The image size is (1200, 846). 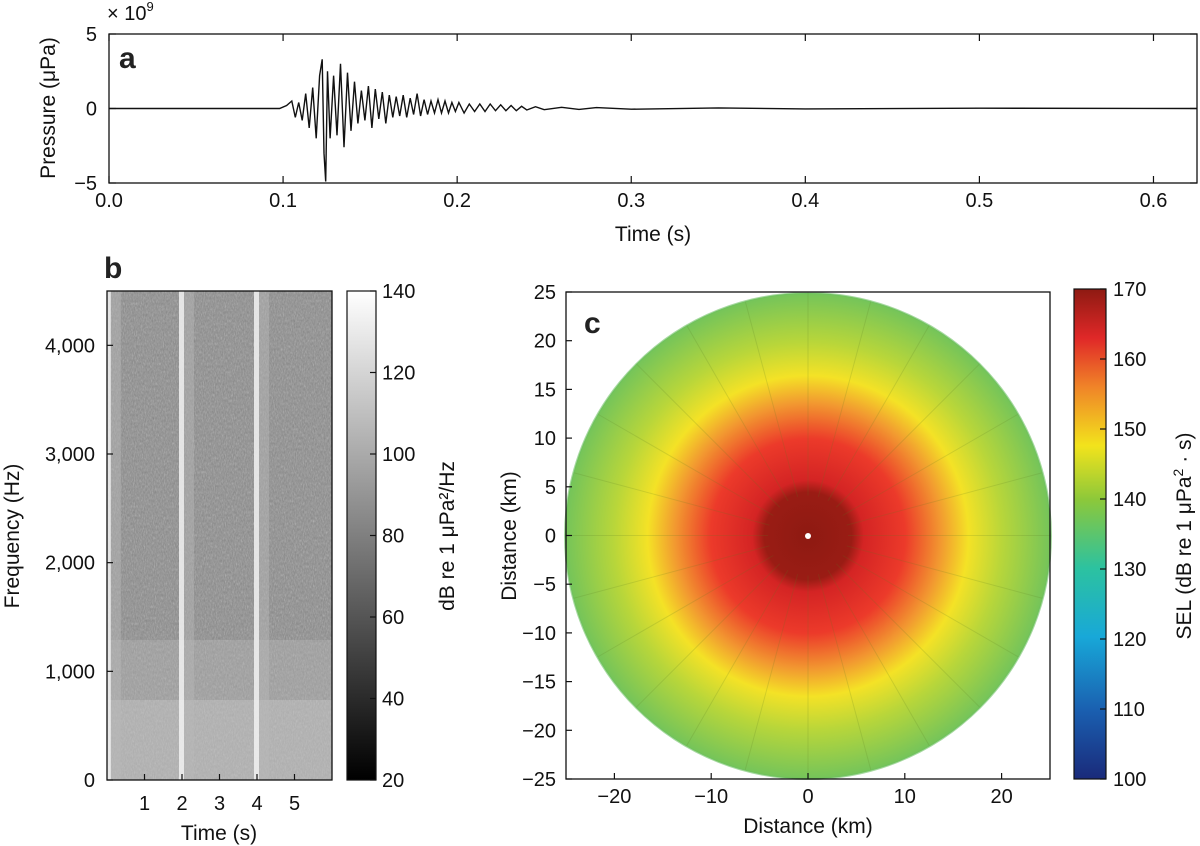 What do you see at coordinates (70, 672) in the screenshot?
I see `panel-b-y-tick-label: 1,000` at bounding box center [70, 672].